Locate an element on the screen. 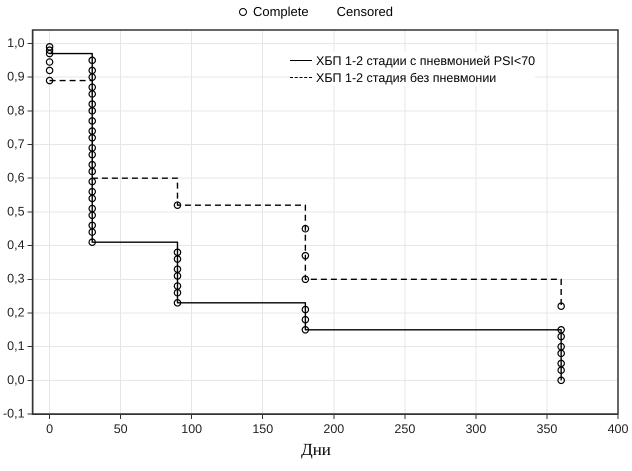 Image resolution: width=632 pixels, height=471 pixels. legend-label: Complete is located at coordinates (280, 11).